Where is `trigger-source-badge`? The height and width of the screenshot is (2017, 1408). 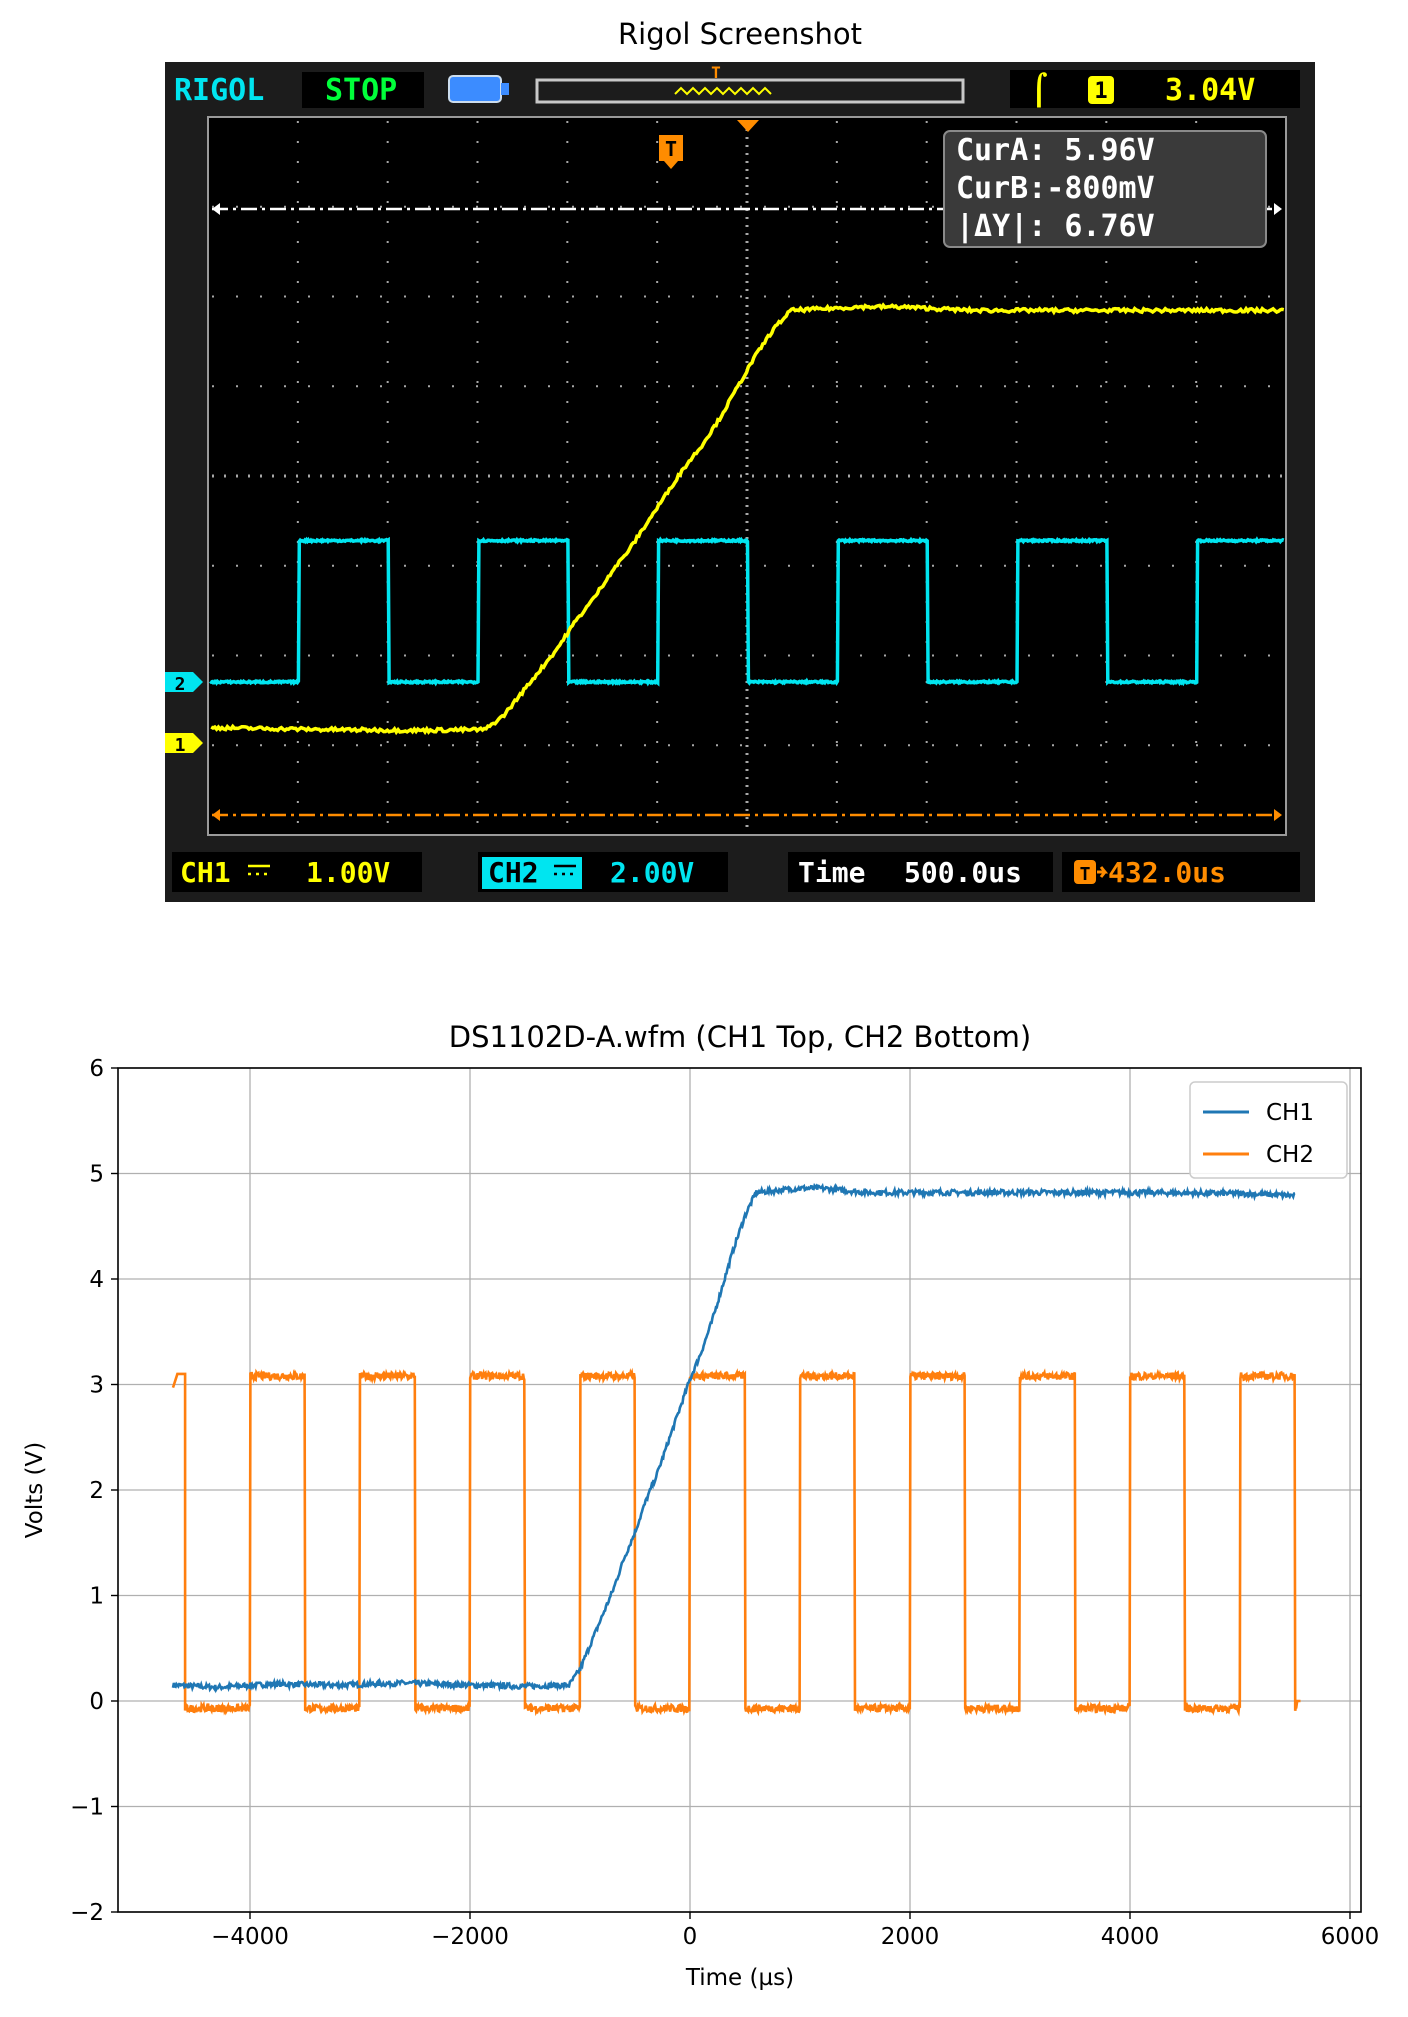 trigger-source-badge is located at coordinates (1101, 90).